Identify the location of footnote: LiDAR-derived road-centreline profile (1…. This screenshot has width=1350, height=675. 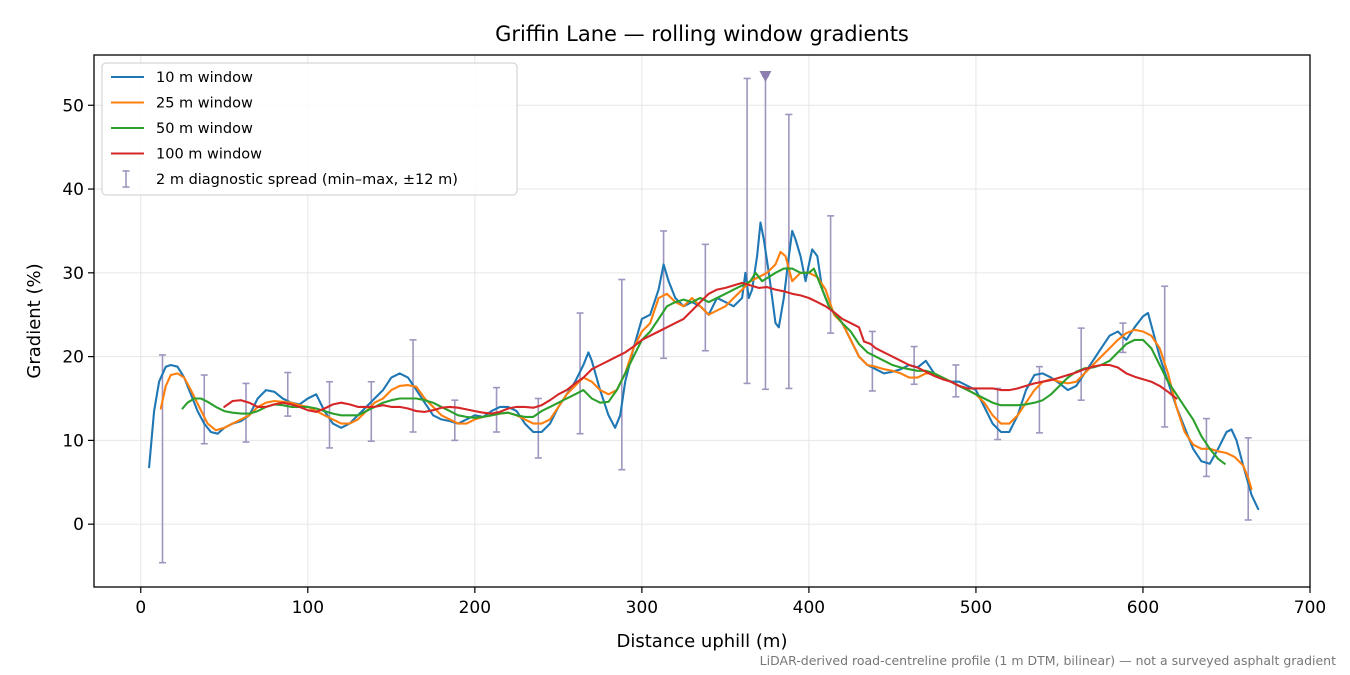
(1048, 660).